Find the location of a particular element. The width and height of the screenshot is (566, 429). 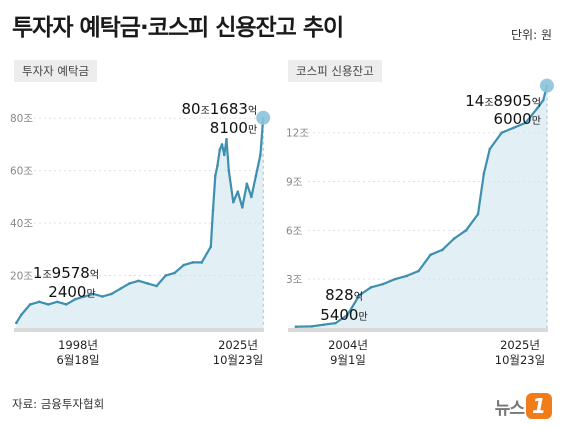

end-value-line2-0-part-1: 만 is located at coordinates (252, 130).